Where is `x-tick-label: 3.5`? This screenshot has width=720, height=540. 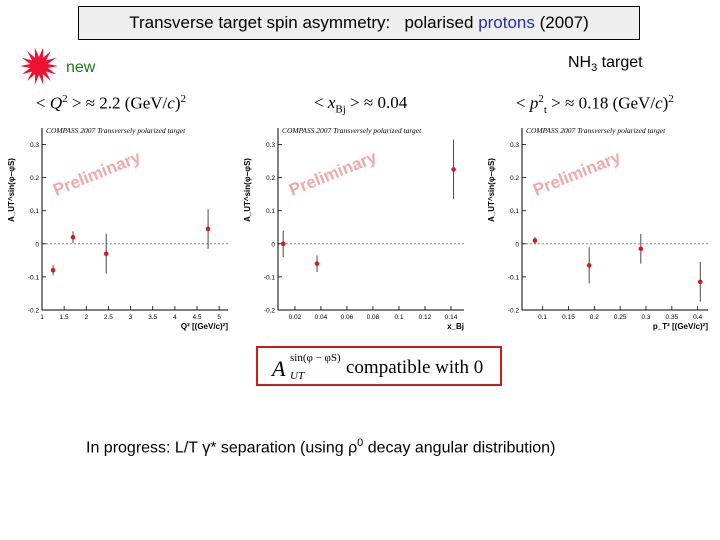 x-tick-label: 3.5 is located at coordinates (152, 317).